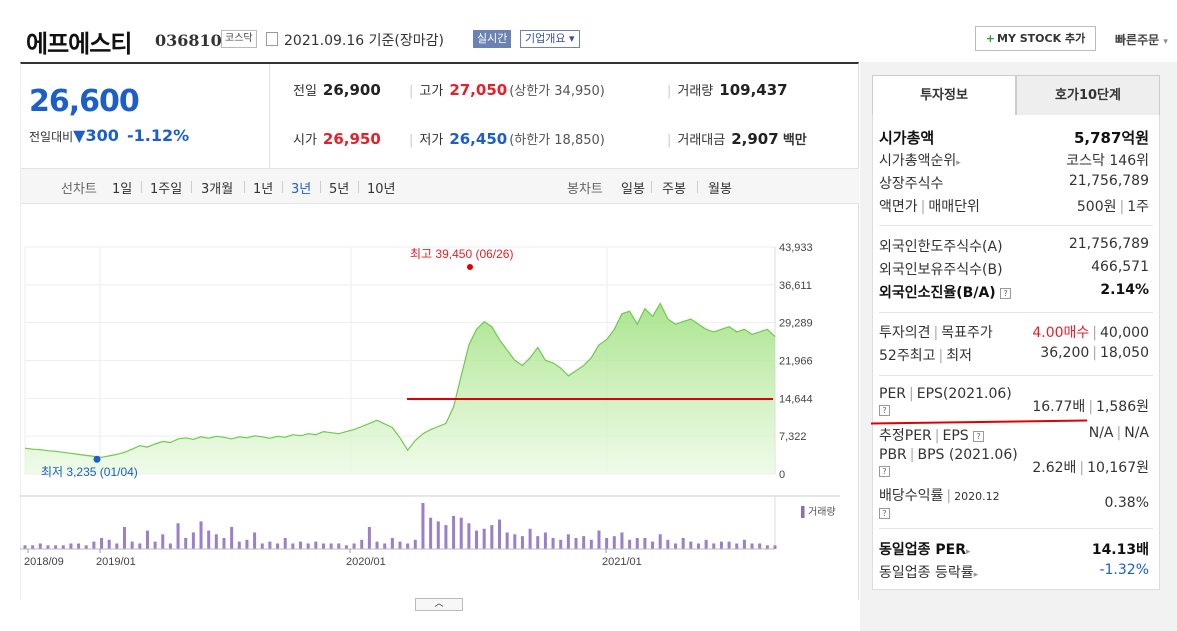 Image resolution: width=1177 pixels, height=631 pixels. I want to click on mystock-add-button: + MY STOCK 추가, so click(1035, 38).